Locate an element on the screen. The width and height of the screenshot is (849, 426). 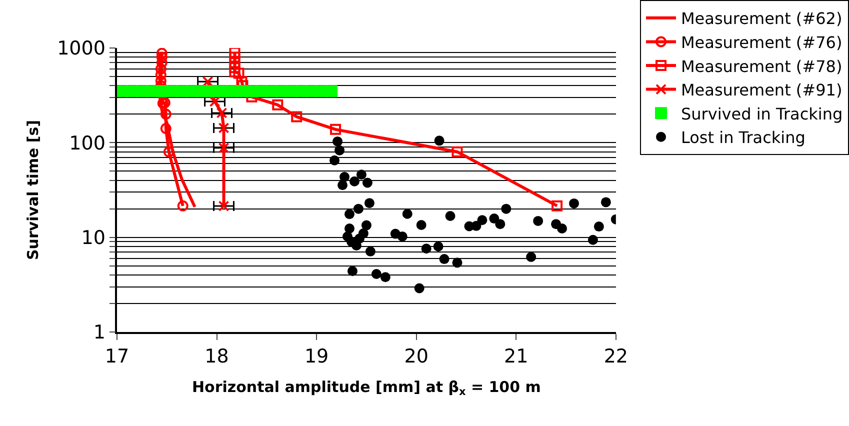
y-tick-label: 10 is located at coordinates (93, 237).